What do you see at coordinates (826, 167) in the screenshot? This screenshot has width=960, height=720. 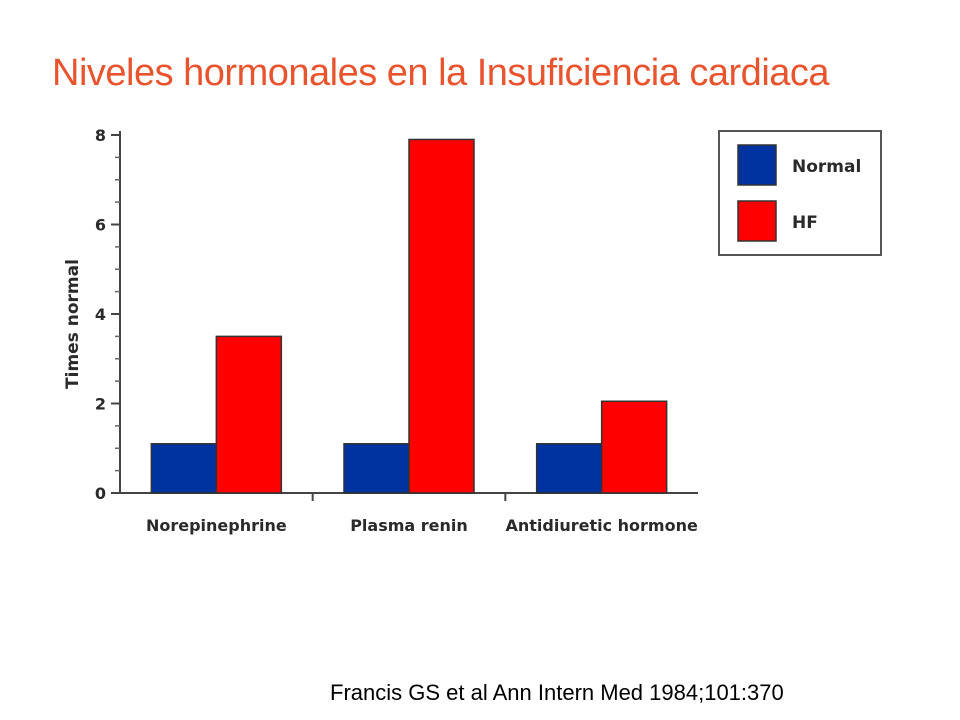 I see `legend-label: Normal` at bounding box center [826, 167].